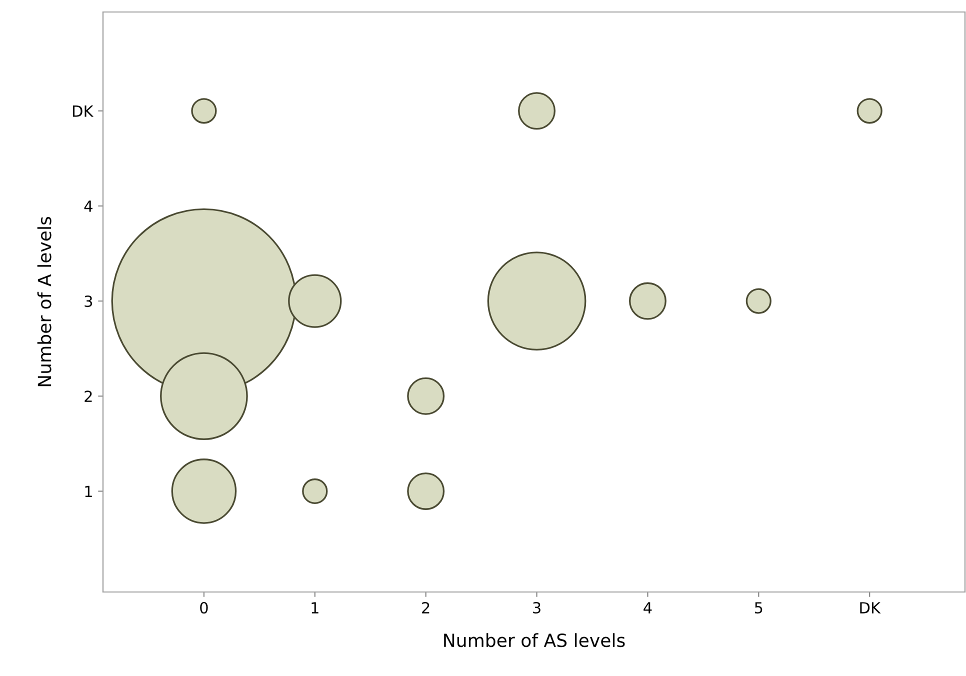  Describe the element at coordinates (88, 302) in the screenshot. I see `y-tick-label: 3` at that location.